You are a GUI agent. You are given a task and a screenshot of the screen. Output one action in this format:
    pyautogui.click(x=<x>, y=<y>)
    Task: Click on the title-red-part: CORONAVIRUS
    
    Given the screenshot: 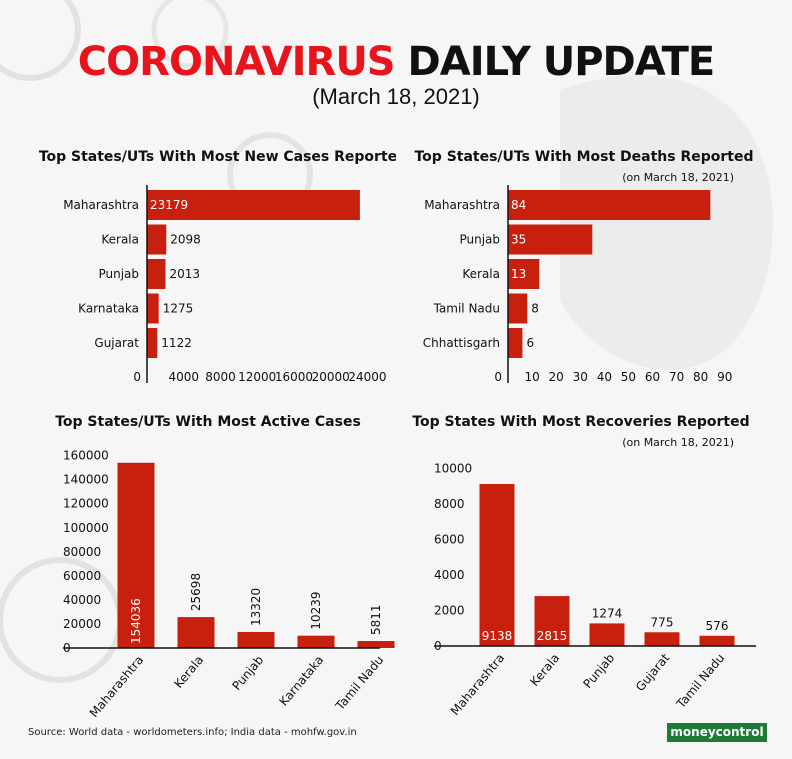 What is the action you would take?
    pyautogui.click(x=236, y=62)
    